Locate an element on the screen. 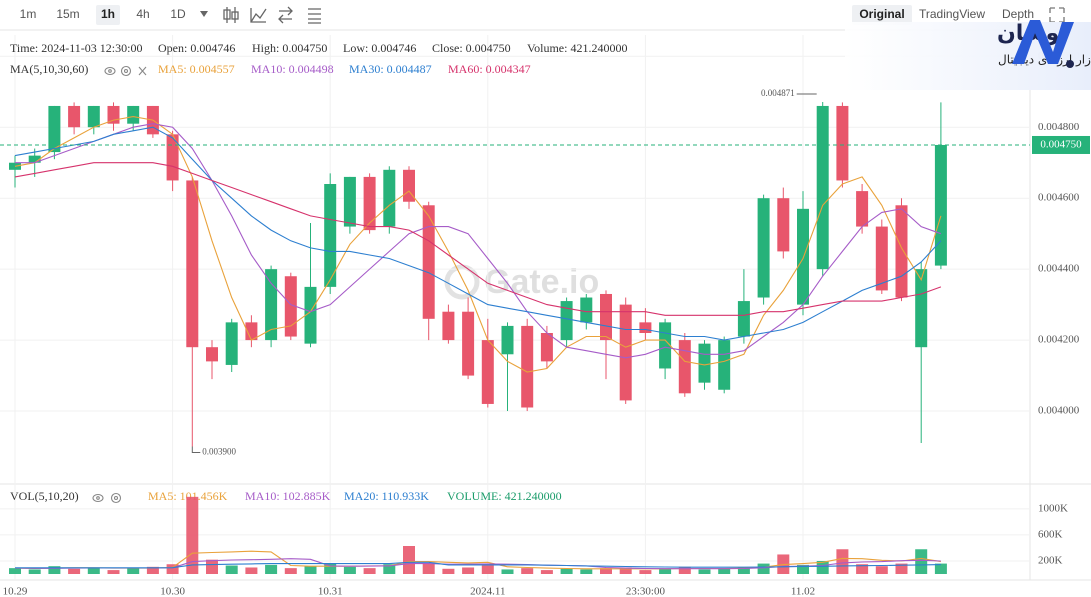 The width and height of the screenshot is (1091, 597). max-label: 0.004871 is located at coordinates (778, 93).